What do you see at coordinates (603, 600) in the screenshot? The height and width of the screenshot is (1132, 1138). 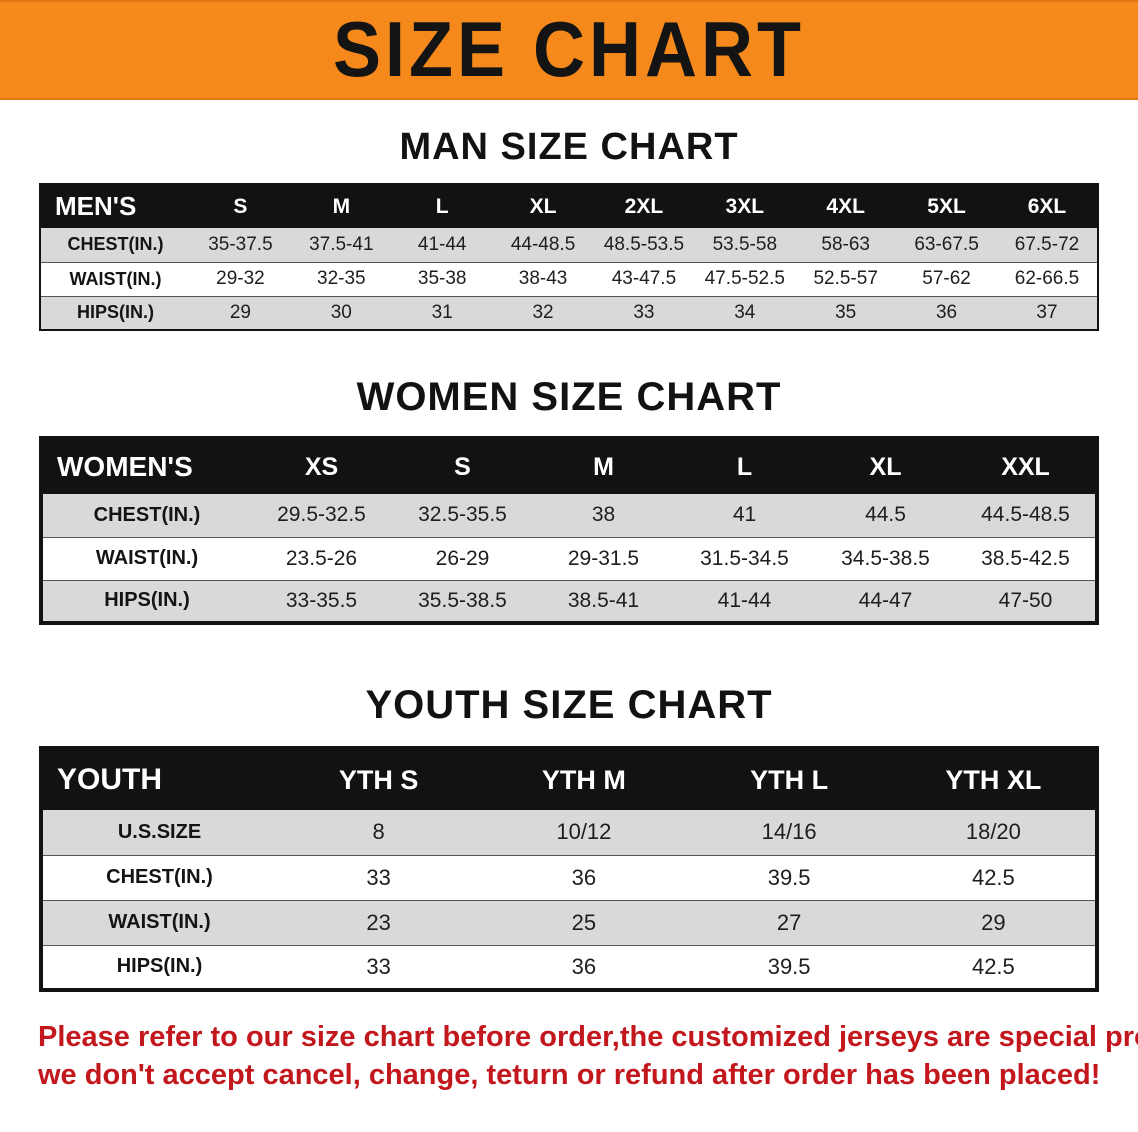 I see `size-value: 38.5-41` at bounding box center [603, 600].